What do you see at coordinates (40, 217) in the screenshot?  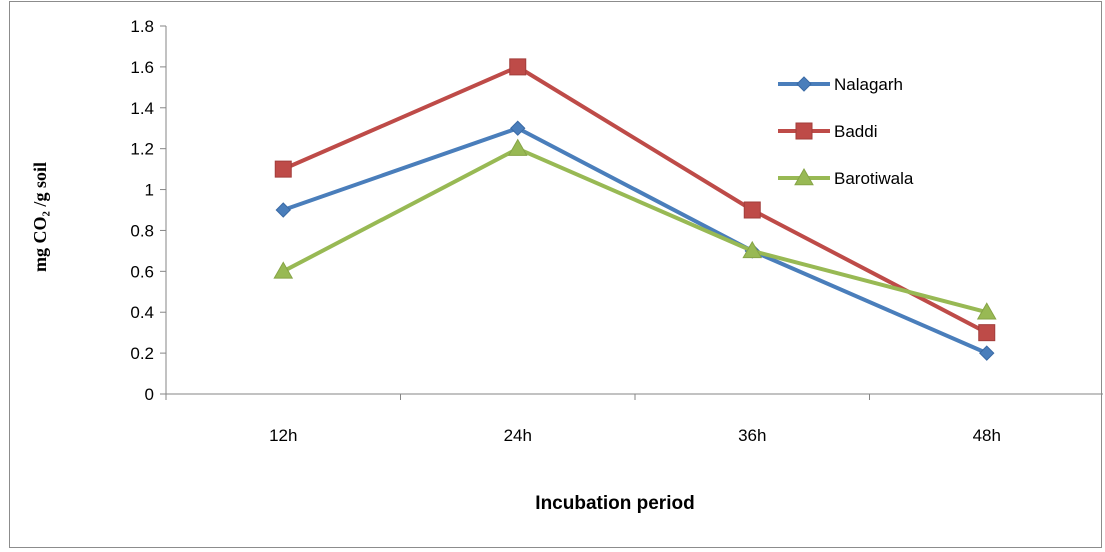 I see `y-axis-title: mg CO₂ /g soil` at bounding box center [40, 217].